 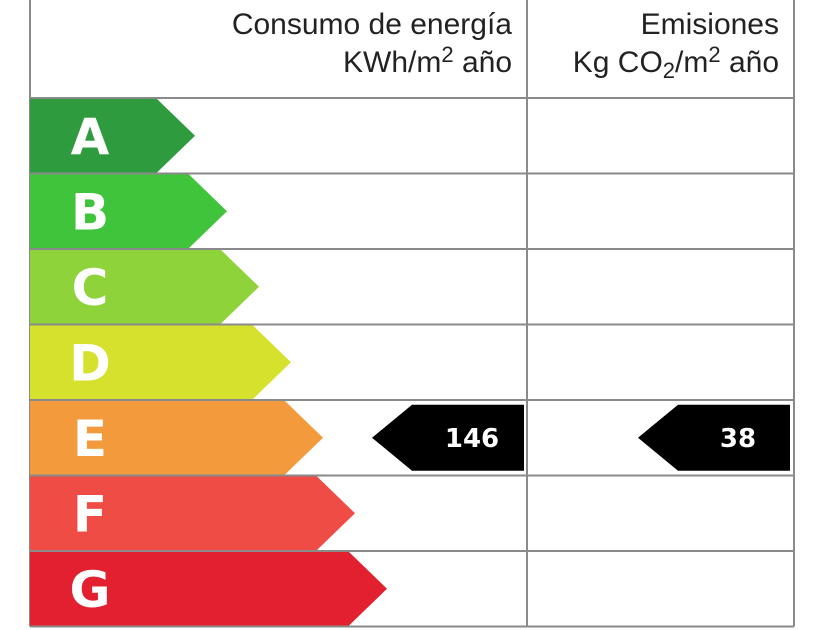 What do you see at coordinates (427, 61) in the screenshot?
I see `energy-unit: KWh/m2 año` at bounding box center [427, 61].